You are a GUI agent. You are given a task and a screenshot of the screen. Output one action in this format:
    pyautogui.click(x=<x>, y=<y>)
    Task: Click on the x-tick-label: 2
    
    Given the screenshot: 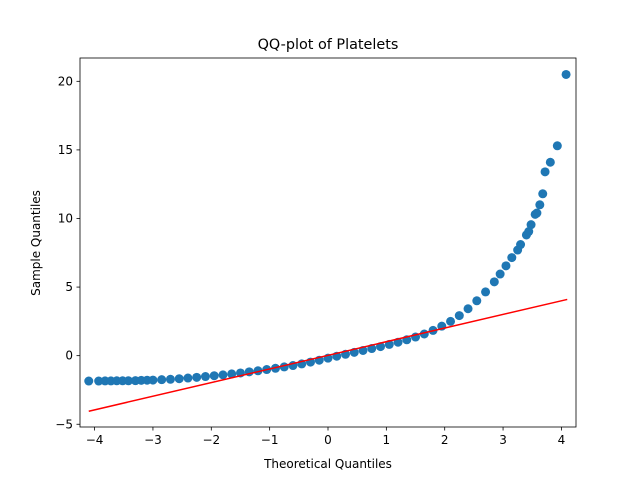 What is the action you would take?
    pyautogui.click(x=445, y=440)
    